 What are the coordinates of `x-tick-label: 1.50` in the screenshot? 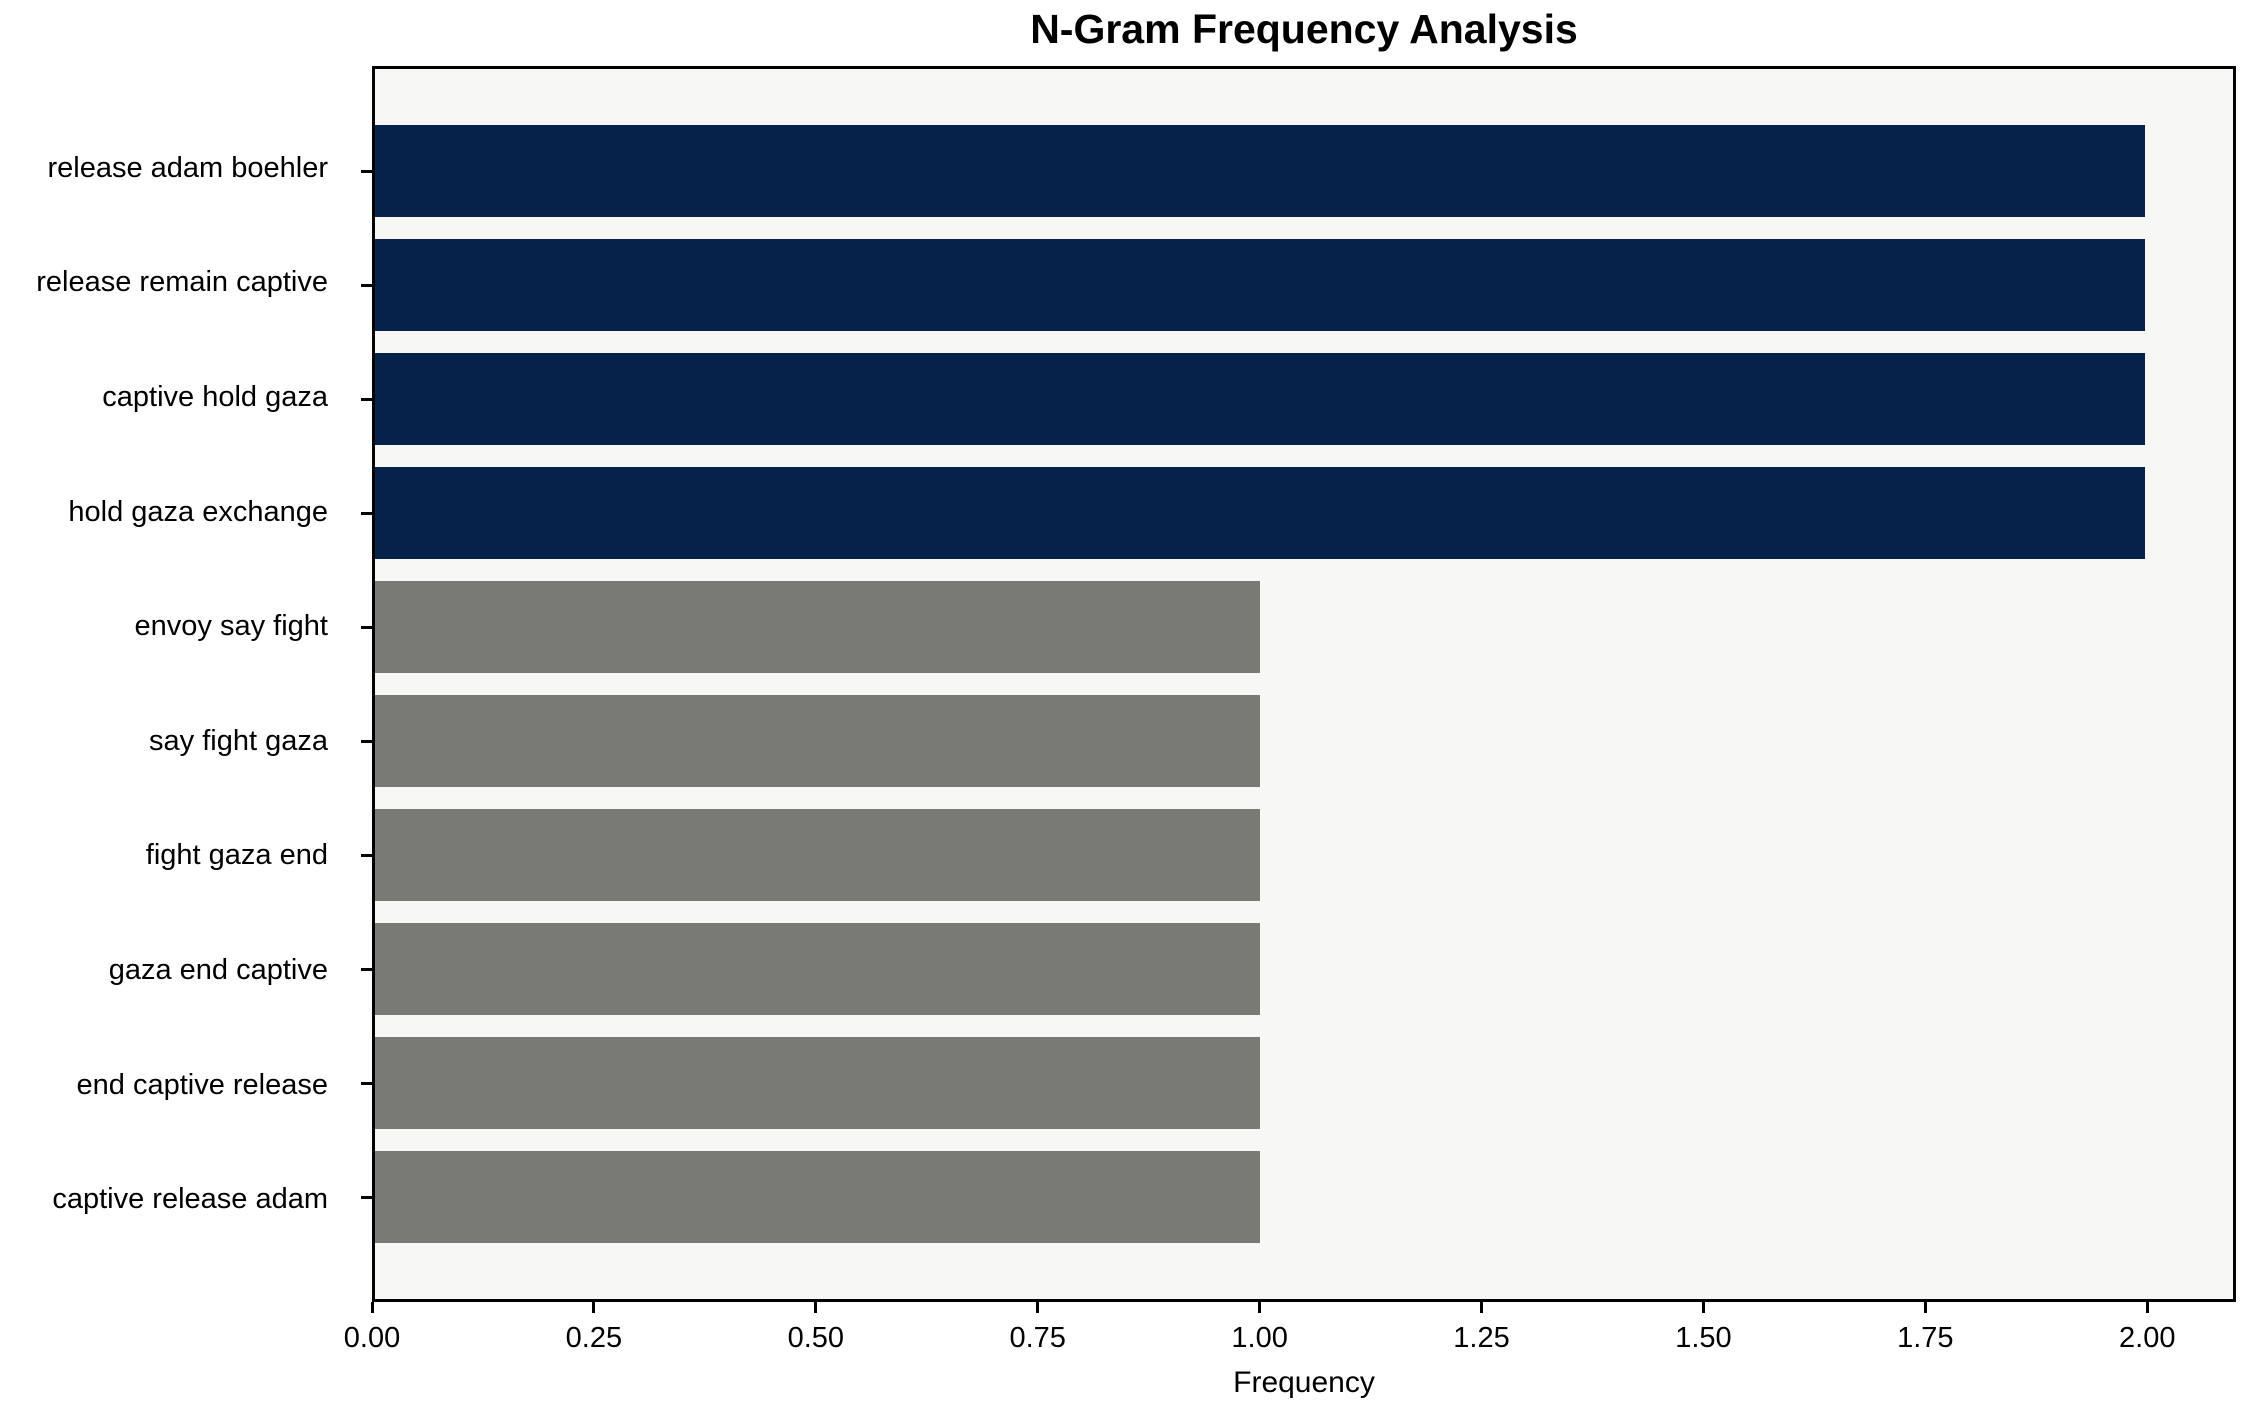 It's located at (1703, 1338).